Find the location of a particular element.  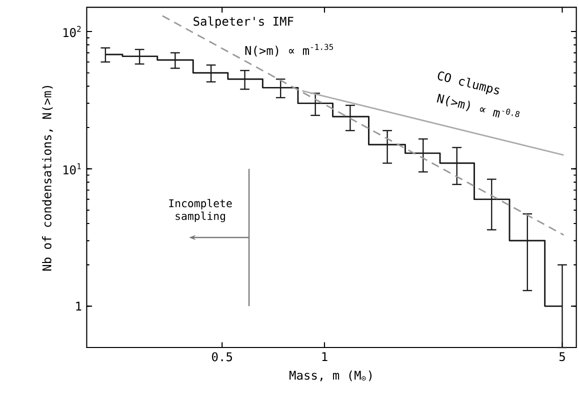

x-tick-label: 5 is located at coordinates (562, 357).